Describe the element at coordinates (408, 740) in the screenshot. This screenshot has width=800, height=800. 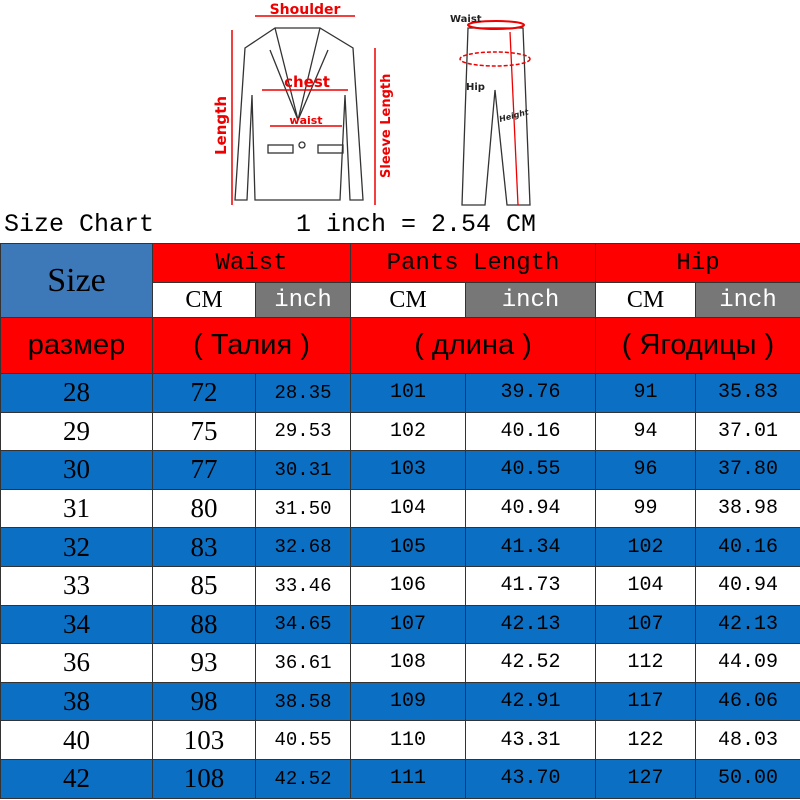
I see `length-cm-cell: 110` at that location.